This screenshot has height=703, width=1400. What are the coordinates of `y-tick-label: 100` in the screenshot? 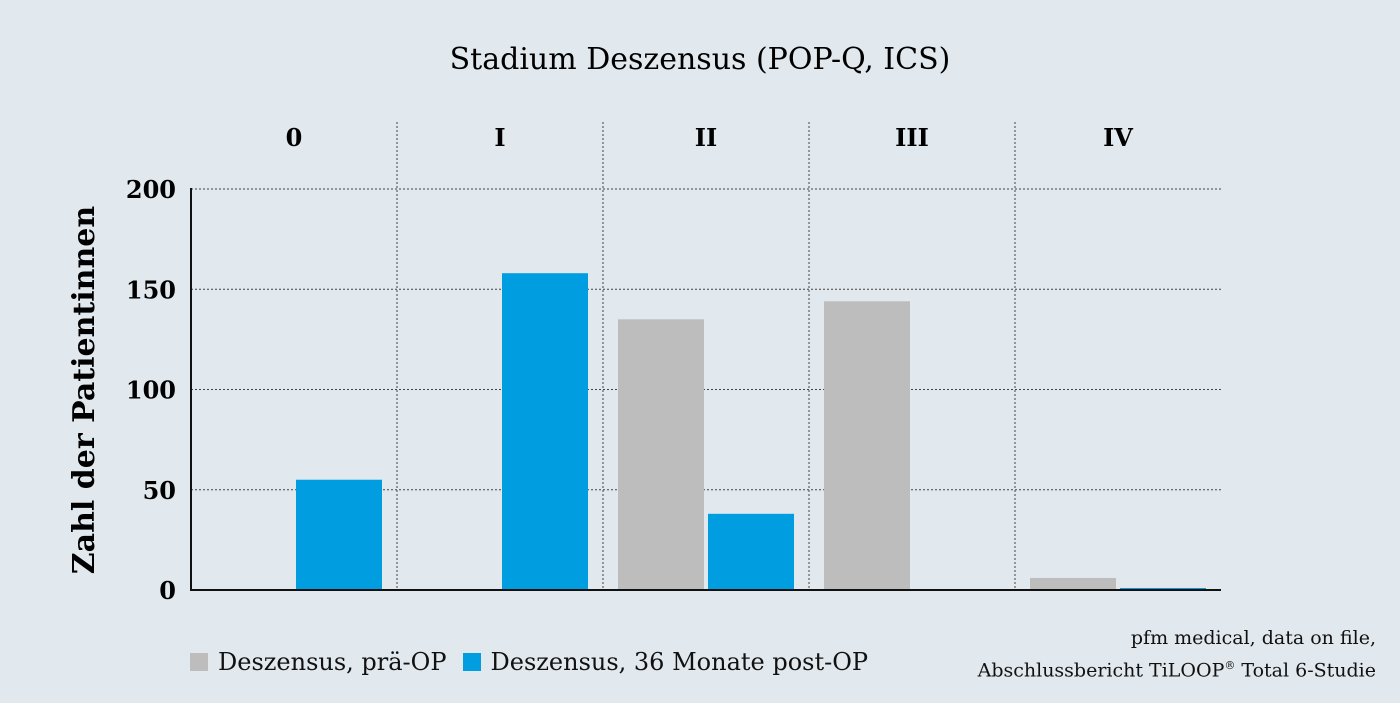 It's located at (151, 390).